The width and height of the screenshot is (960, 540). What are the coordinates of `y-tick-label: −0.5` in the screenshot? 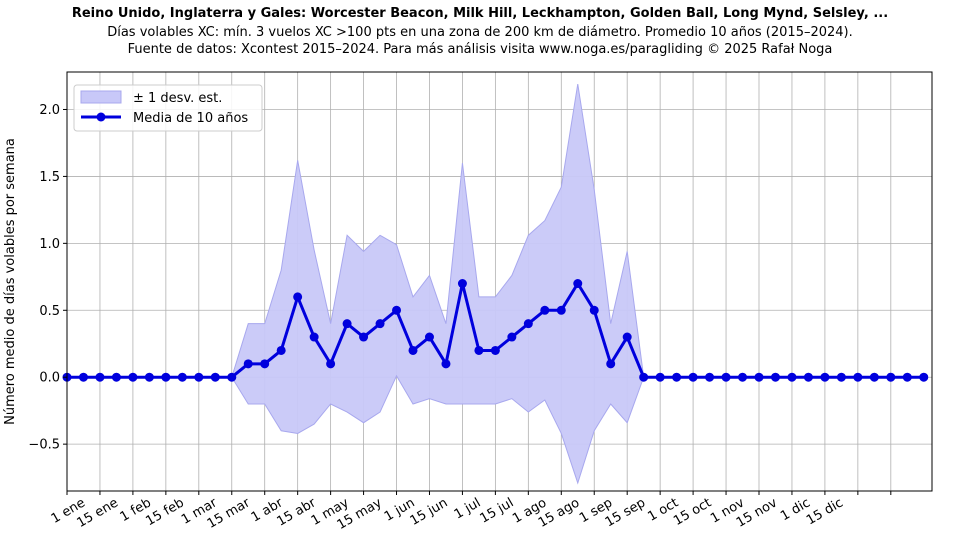 It's located at (44, 445).